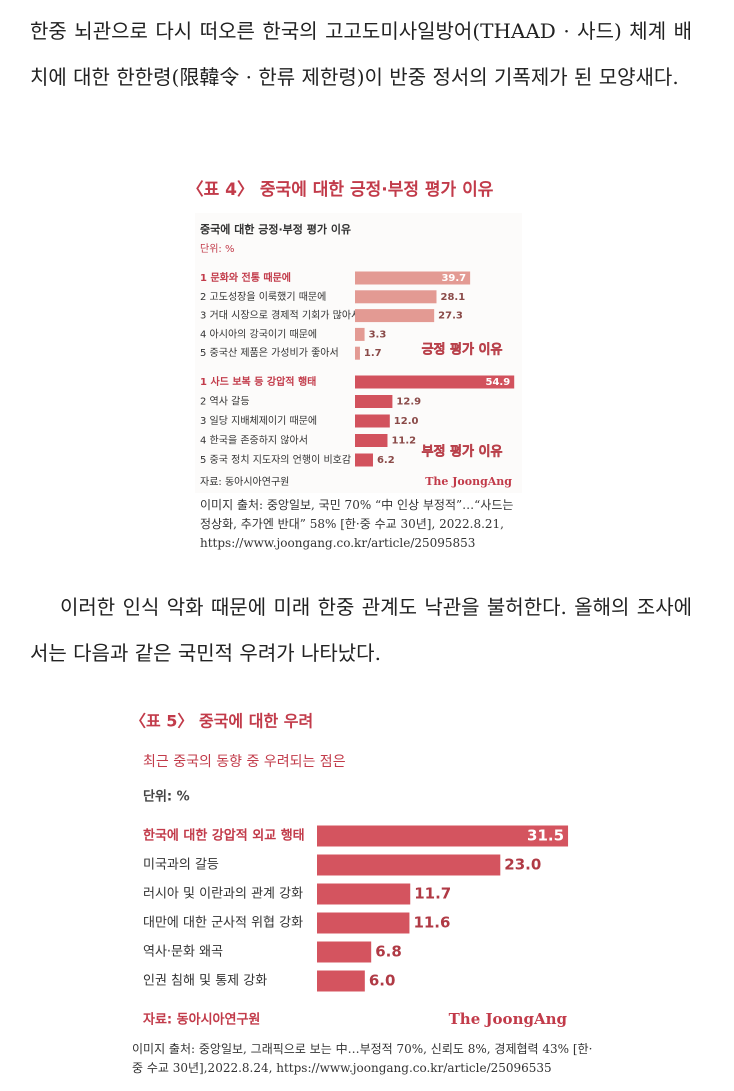 Image resolution: width=734 pixels, height=1091 pixels. What do you see at coordinates (386, 460) in the screenshot?
I see `value-label: 6.2` at bounding box center [386, 460].